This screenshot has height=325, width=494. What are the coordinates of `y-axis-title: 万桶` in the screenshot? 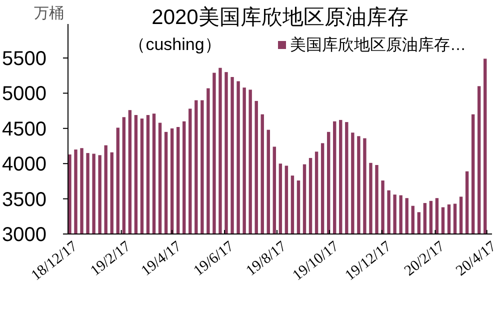 It's located at (49, 13).